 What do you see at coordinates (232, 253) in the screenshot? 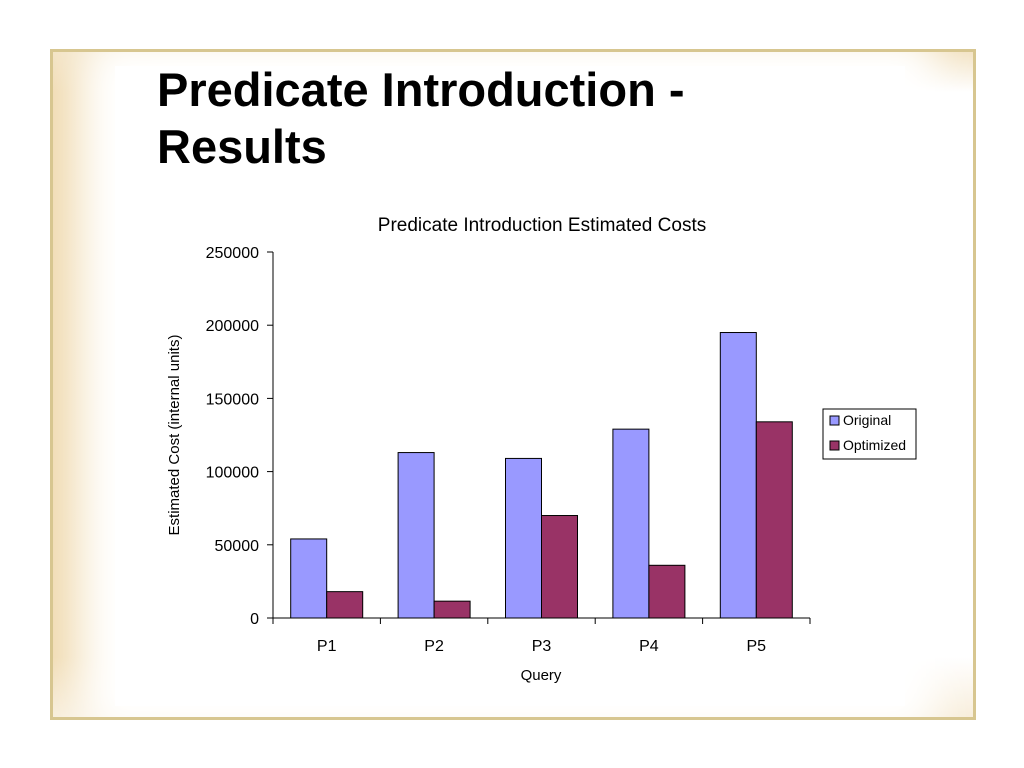
I see `y-tick-label: 250000` at bounding box center [232, 253].